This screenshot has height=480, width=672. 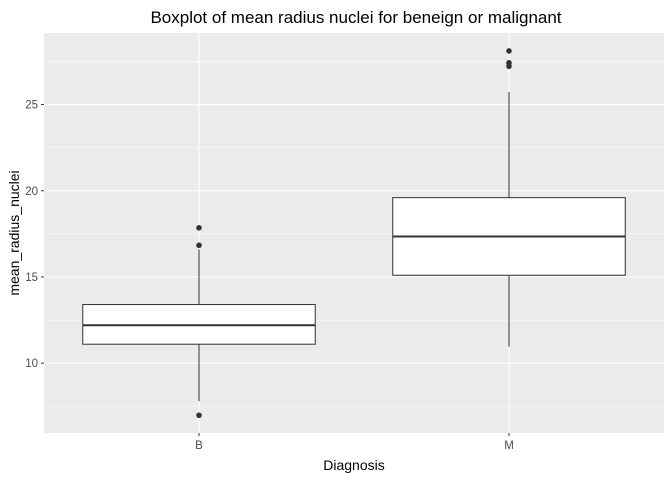 I want to click on x-axis-title: Diagnosis, so click(x=353, y=465).